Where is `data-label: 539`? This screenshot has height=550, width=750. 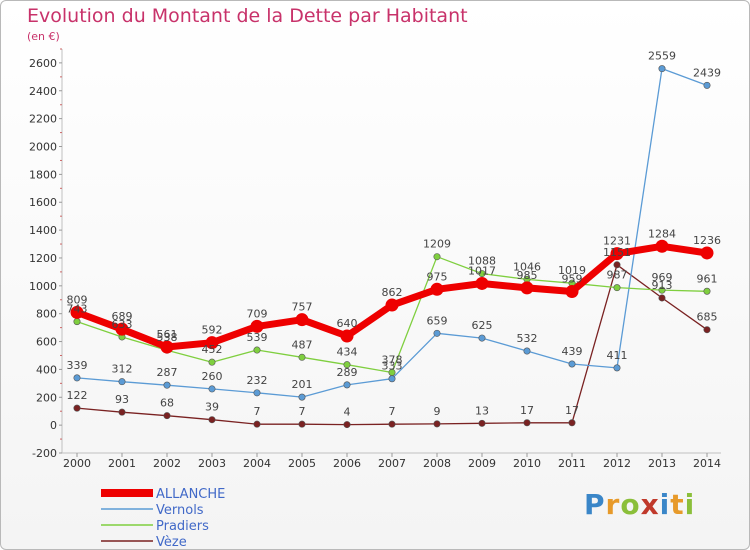
data-label: 539 is located at coordinates (257, 337).